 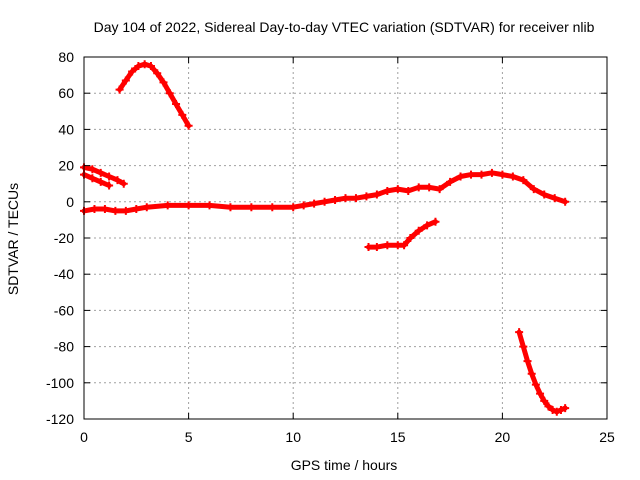 What do you see at coordinates (70, 202) in the screenshot?
I see `y-tick-label: 0` at bounding box center [70, 202].